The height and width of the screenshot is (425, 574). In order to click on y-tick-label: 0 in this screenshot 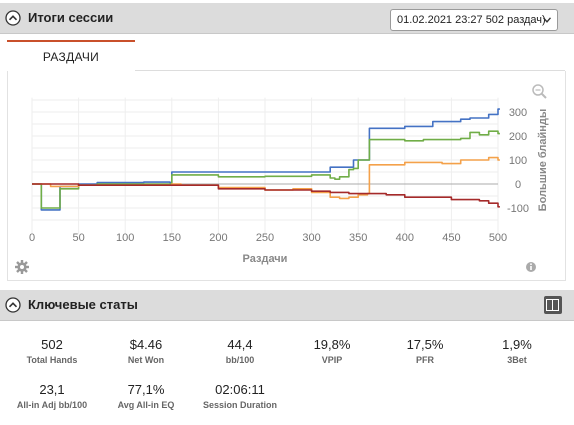, I will do `click(518, 185)`.